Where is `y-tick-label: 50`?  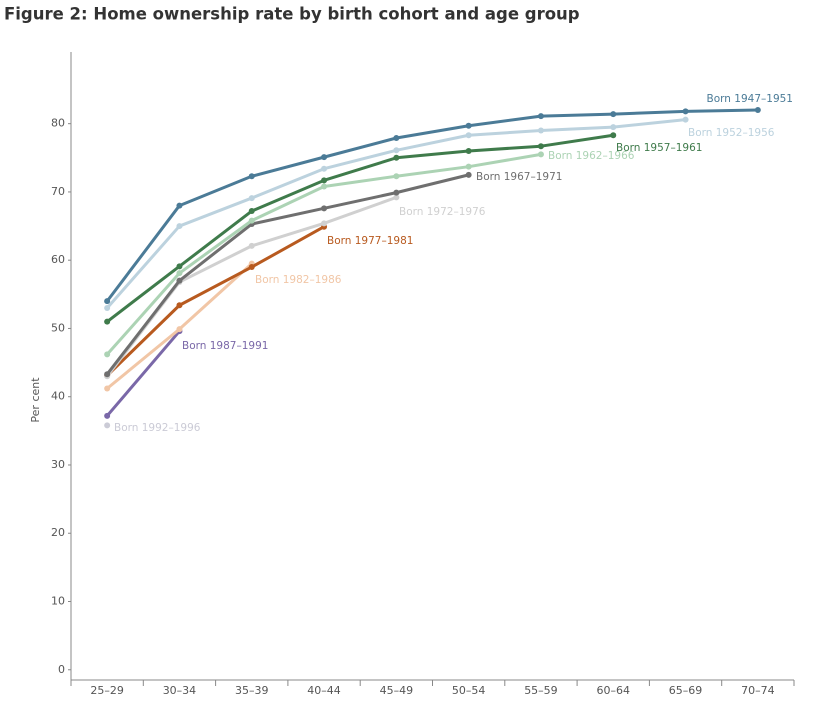
y-tick-label: 50 is located at coordinates (58, 327).